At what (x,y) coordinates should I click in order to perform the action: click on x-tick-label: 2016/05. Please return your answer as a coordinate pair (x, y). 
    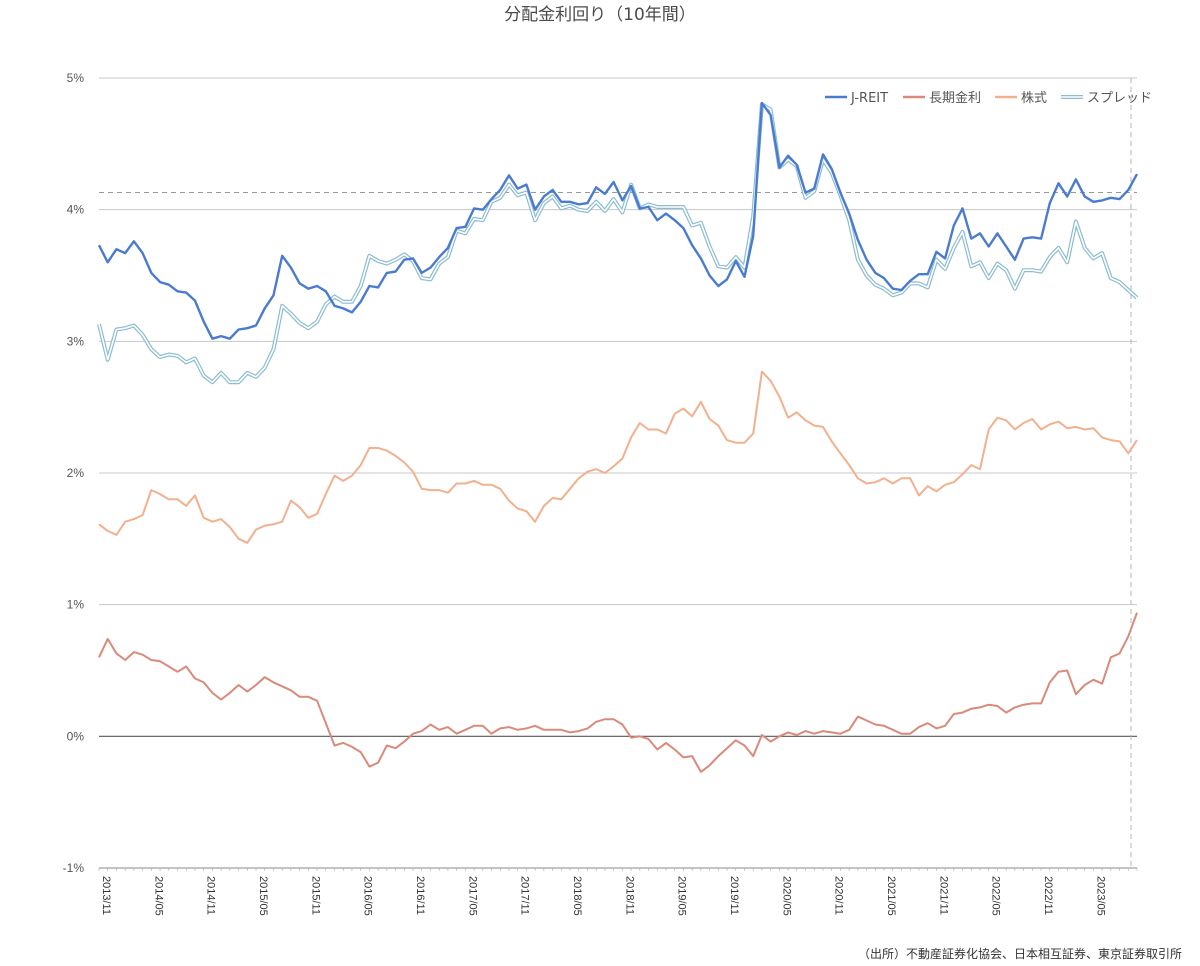
    Looking at the image, I should click on (368, 896).